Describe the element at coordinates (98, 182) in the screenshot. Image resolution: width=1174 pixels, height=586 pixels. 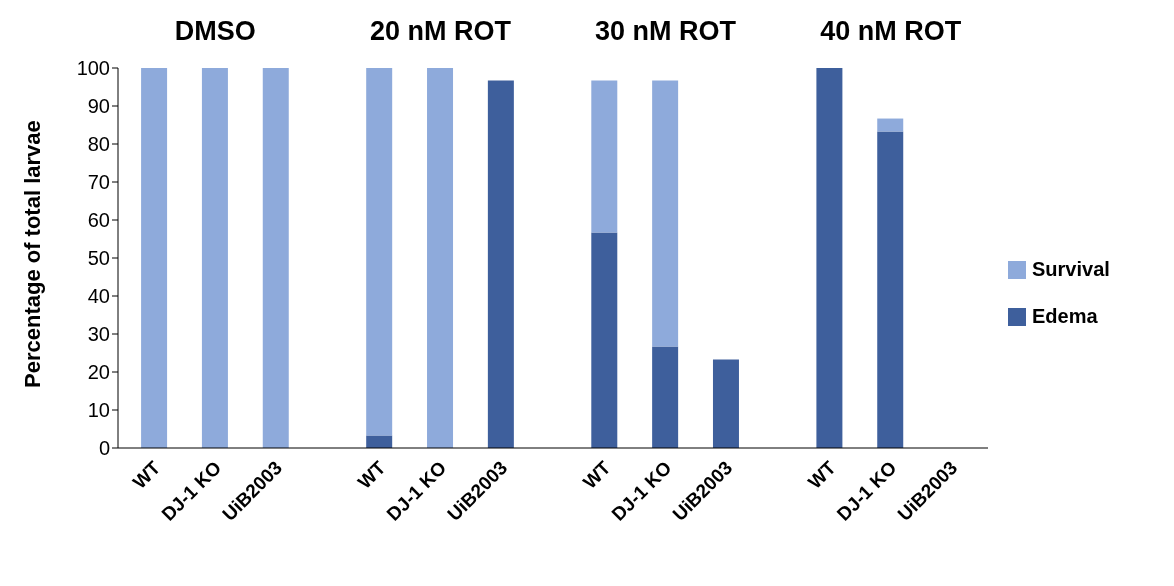
I see `y-tick-label: 70` at that location.